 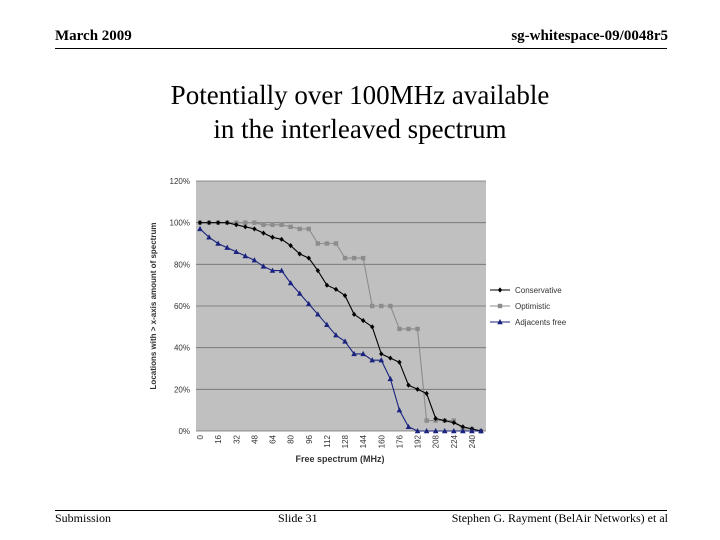 I want to click on x-tick-label: 0, so click(x=200, y=436).